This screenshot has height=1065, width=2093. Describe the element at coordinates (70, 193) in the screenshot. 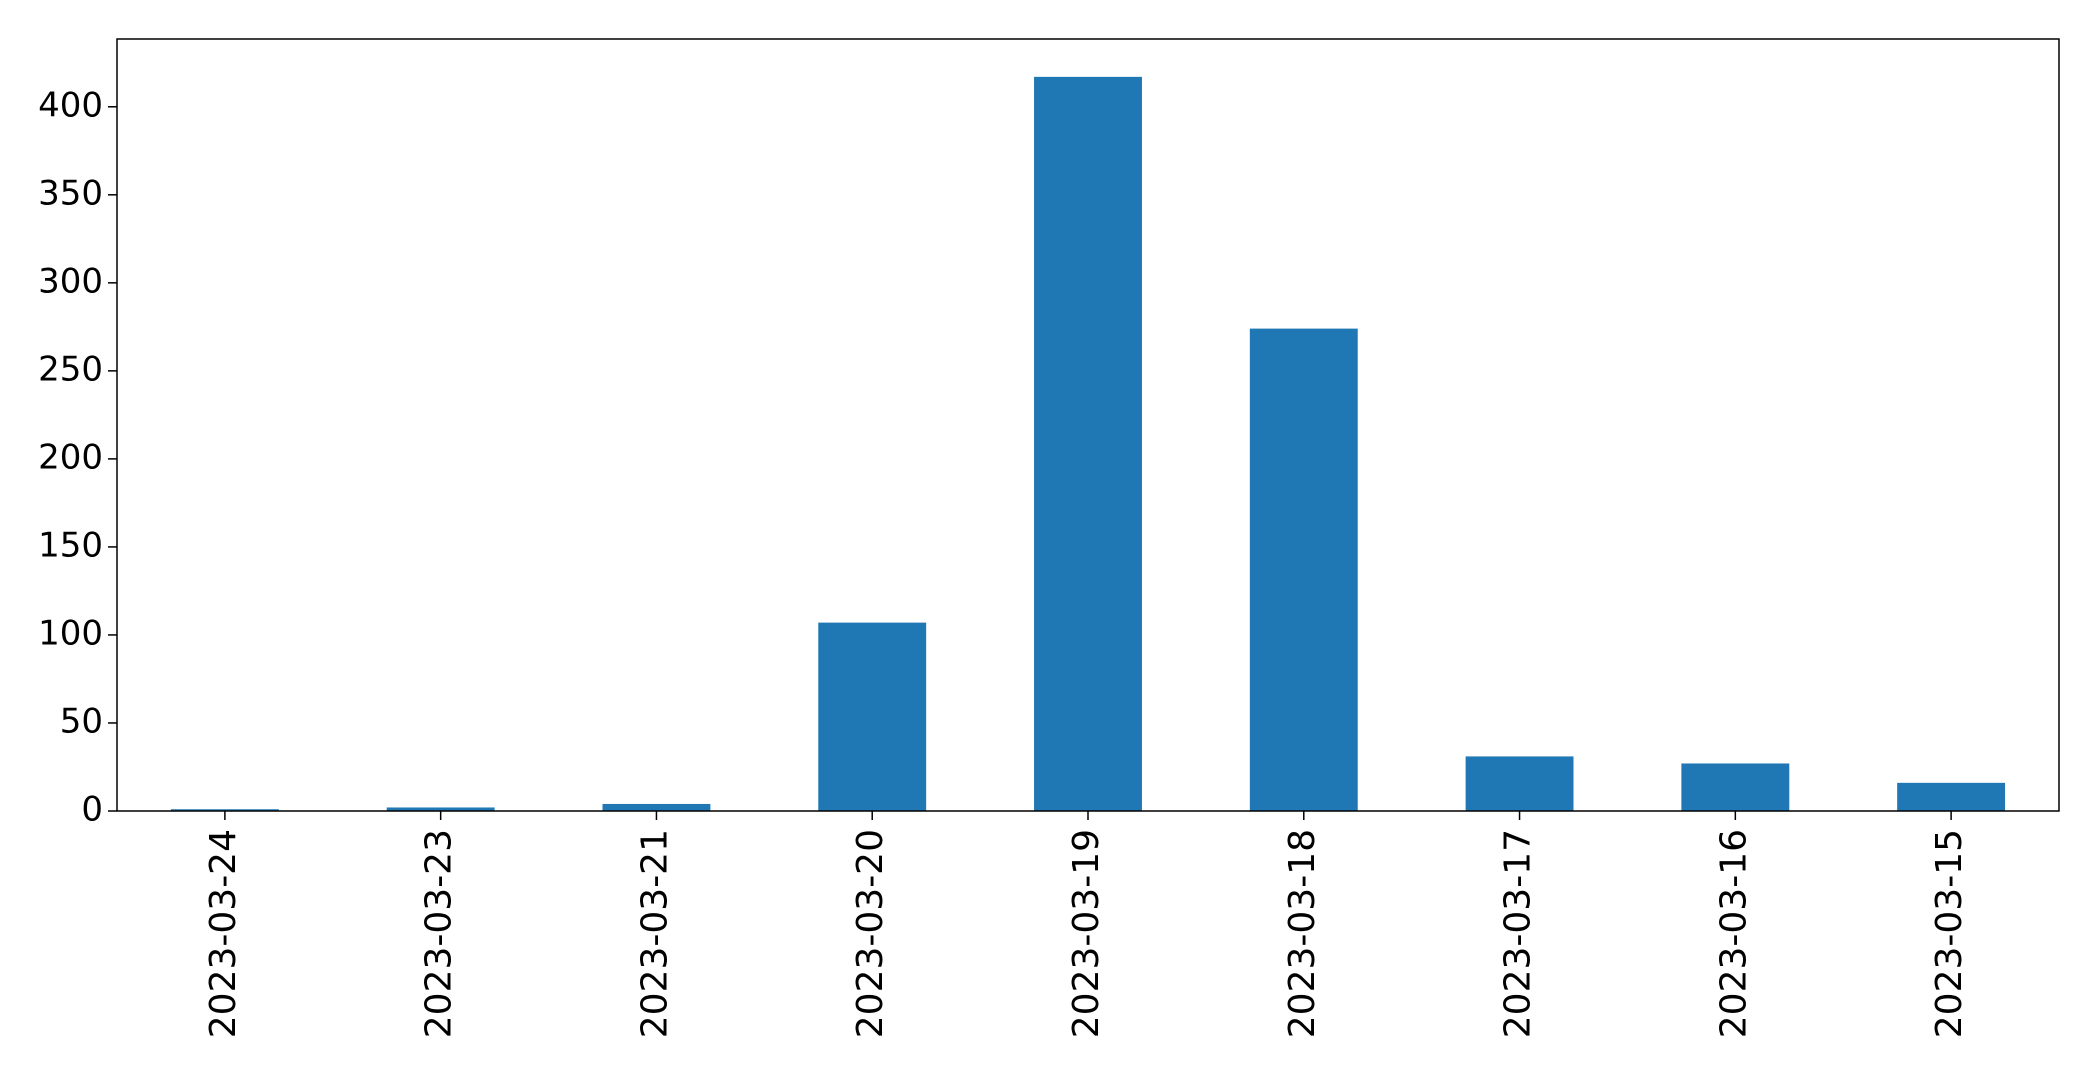

I see `y-tick-label: 350` at that location.